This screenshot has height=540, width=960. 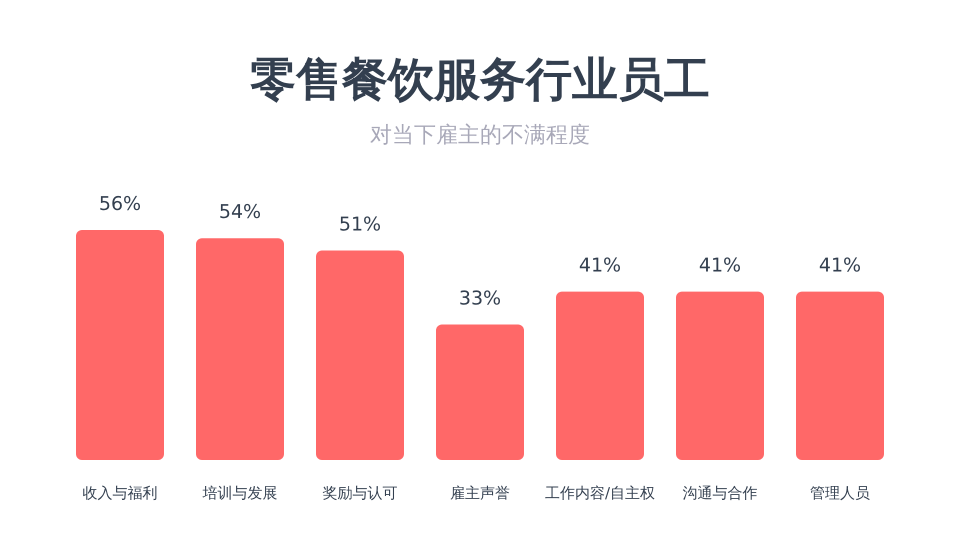 I want to click on x-tick-label: 收入与福利, so click(x=120, y=493).